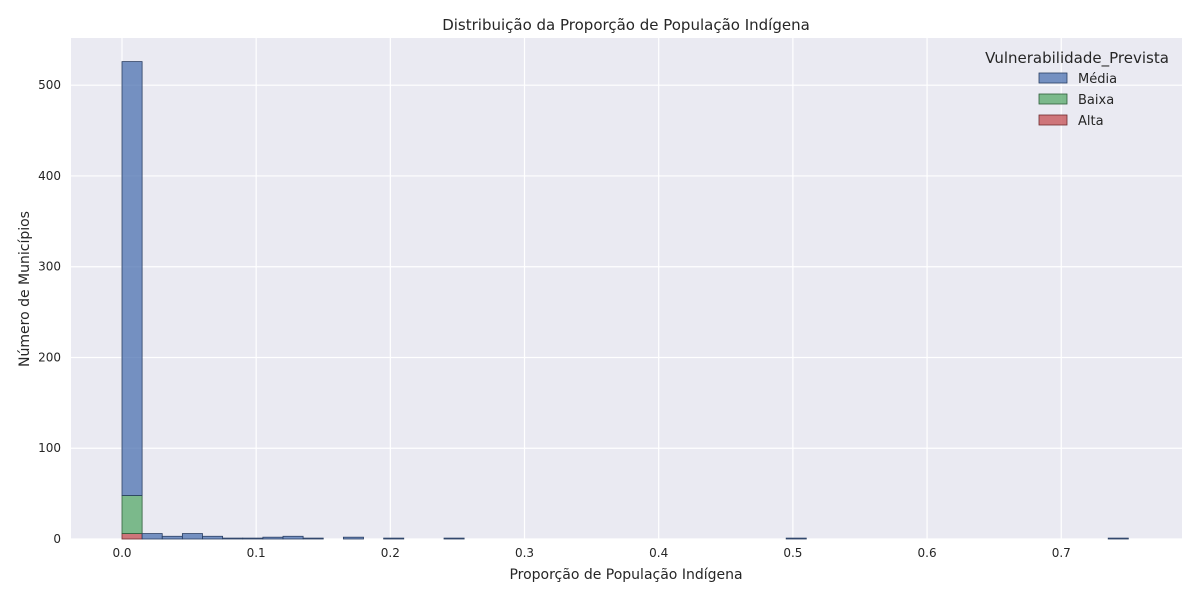 The image size is (1200, 600). What do you see at coordinates (49, 176) in the screenshot?
I see `y-tick-label: 400` at bounding box center [49, 176].